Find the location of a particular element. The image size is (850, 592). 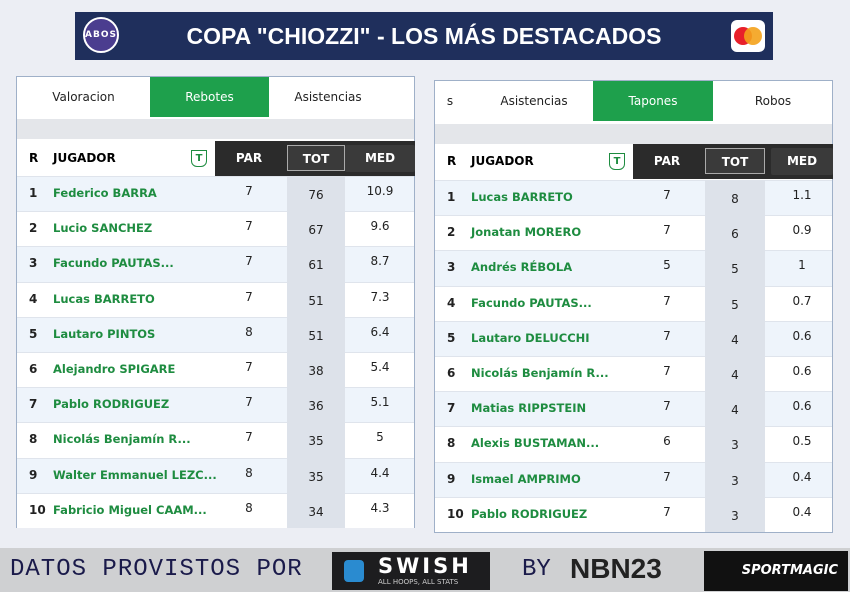

tab: Robos is located at coordinates (773, 101).